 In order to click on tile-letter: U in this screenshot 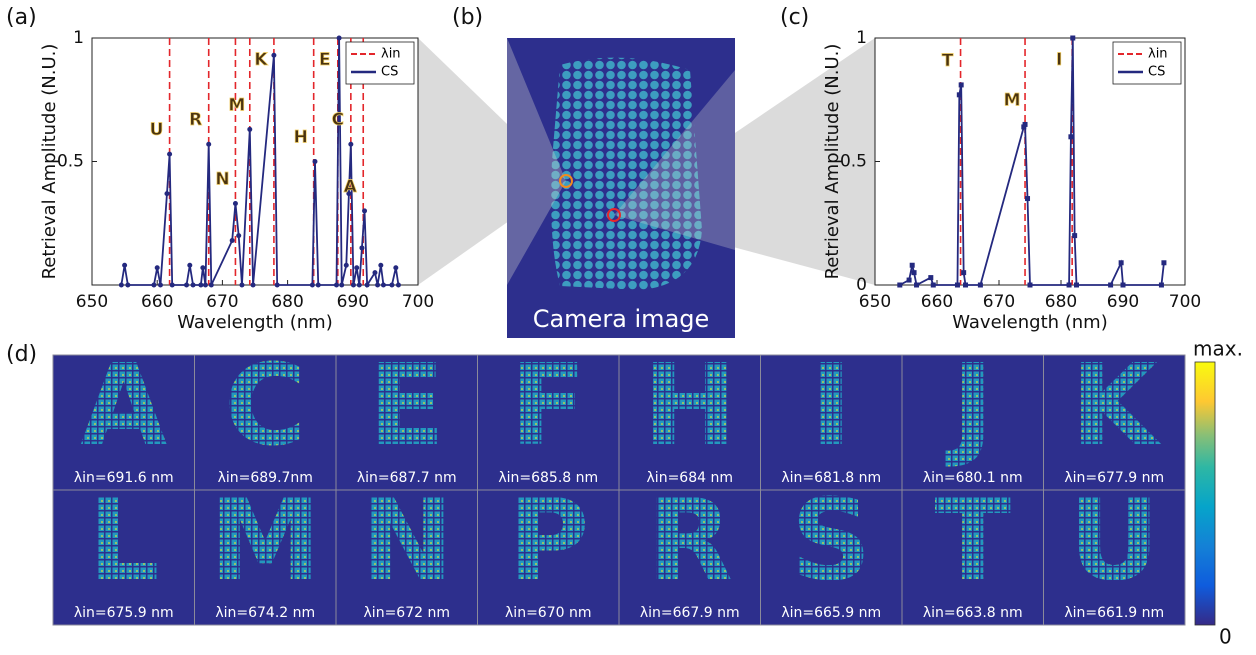, I will do `click(1114, 541)`.